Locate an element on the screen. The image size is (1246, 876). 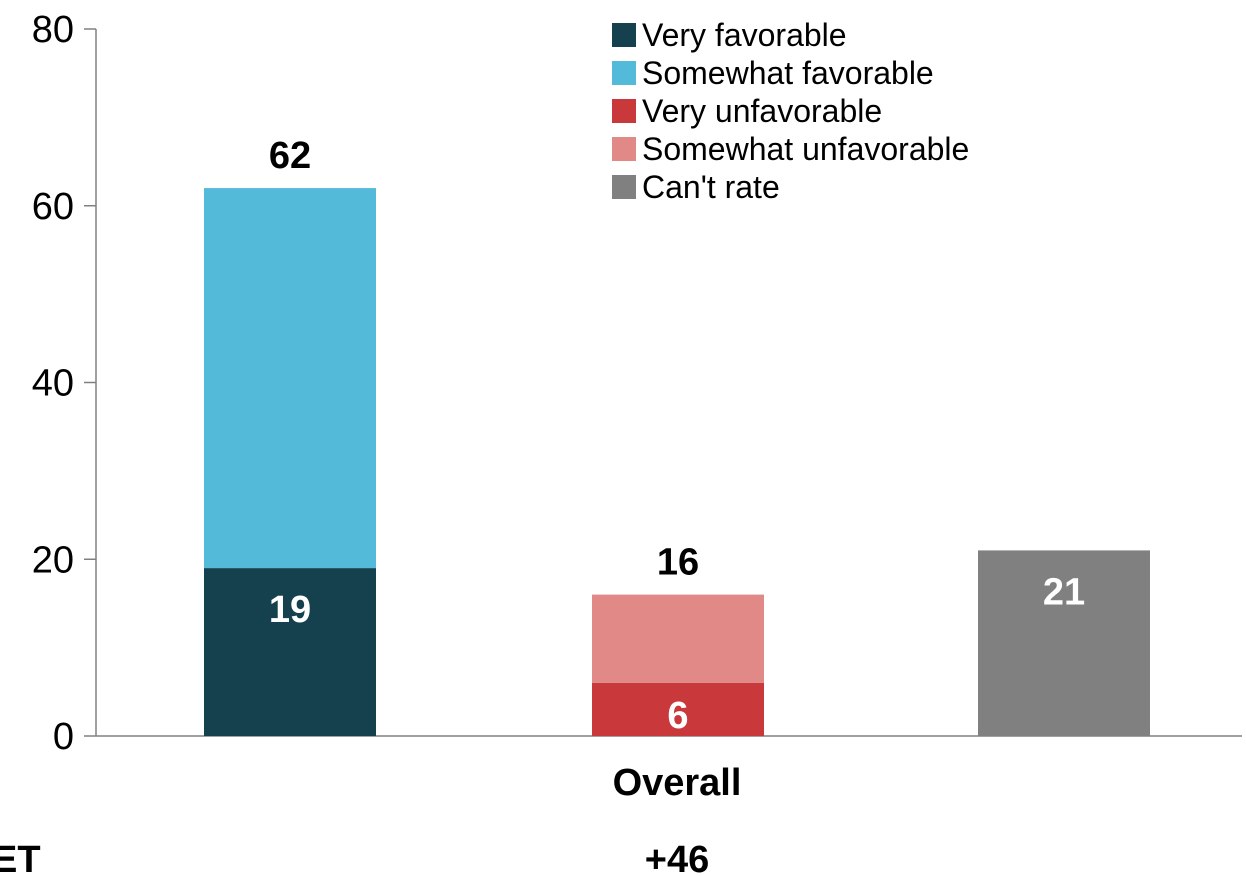
legend-label: Somewhat unfavorable is located at coordinates (805, 149).